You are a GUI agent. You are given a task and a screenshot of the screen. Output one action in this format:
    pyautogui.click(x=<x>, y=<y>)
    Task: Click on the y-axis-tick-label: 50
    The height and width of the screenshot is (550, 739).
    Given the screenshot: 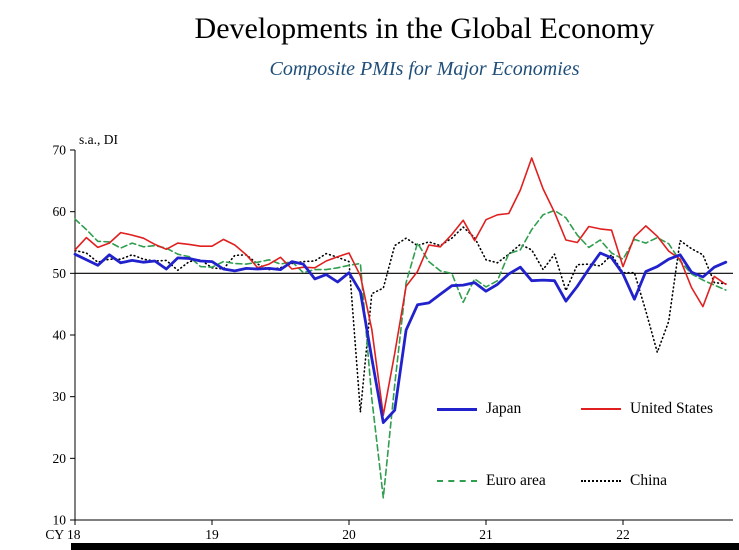 What is the action you would take?
    pyautogui.click(x=60, y=273)
    